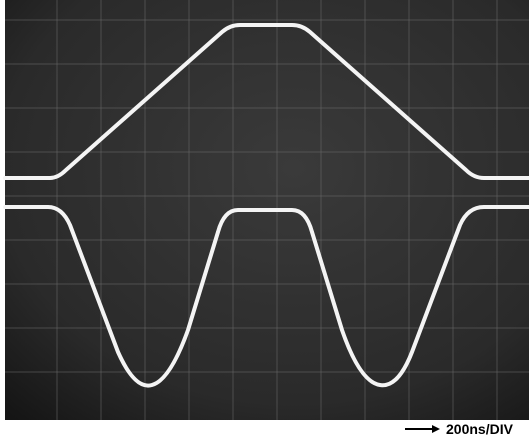  I want to click on timebase-indicator: 200ns/DIV, so click(459, 429).